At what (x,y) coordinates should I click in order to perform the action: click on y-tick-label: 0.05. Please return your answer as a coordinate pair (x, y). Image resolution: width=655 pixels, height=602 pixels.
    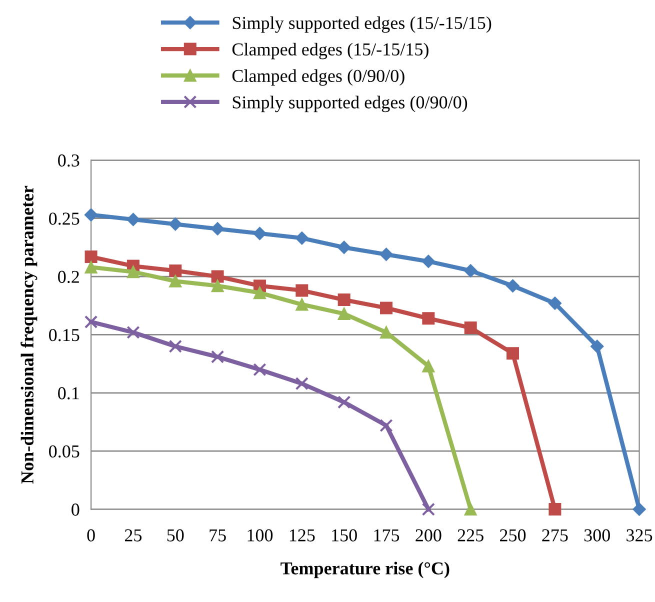
    Looking at the image, I should click on (64, 451).